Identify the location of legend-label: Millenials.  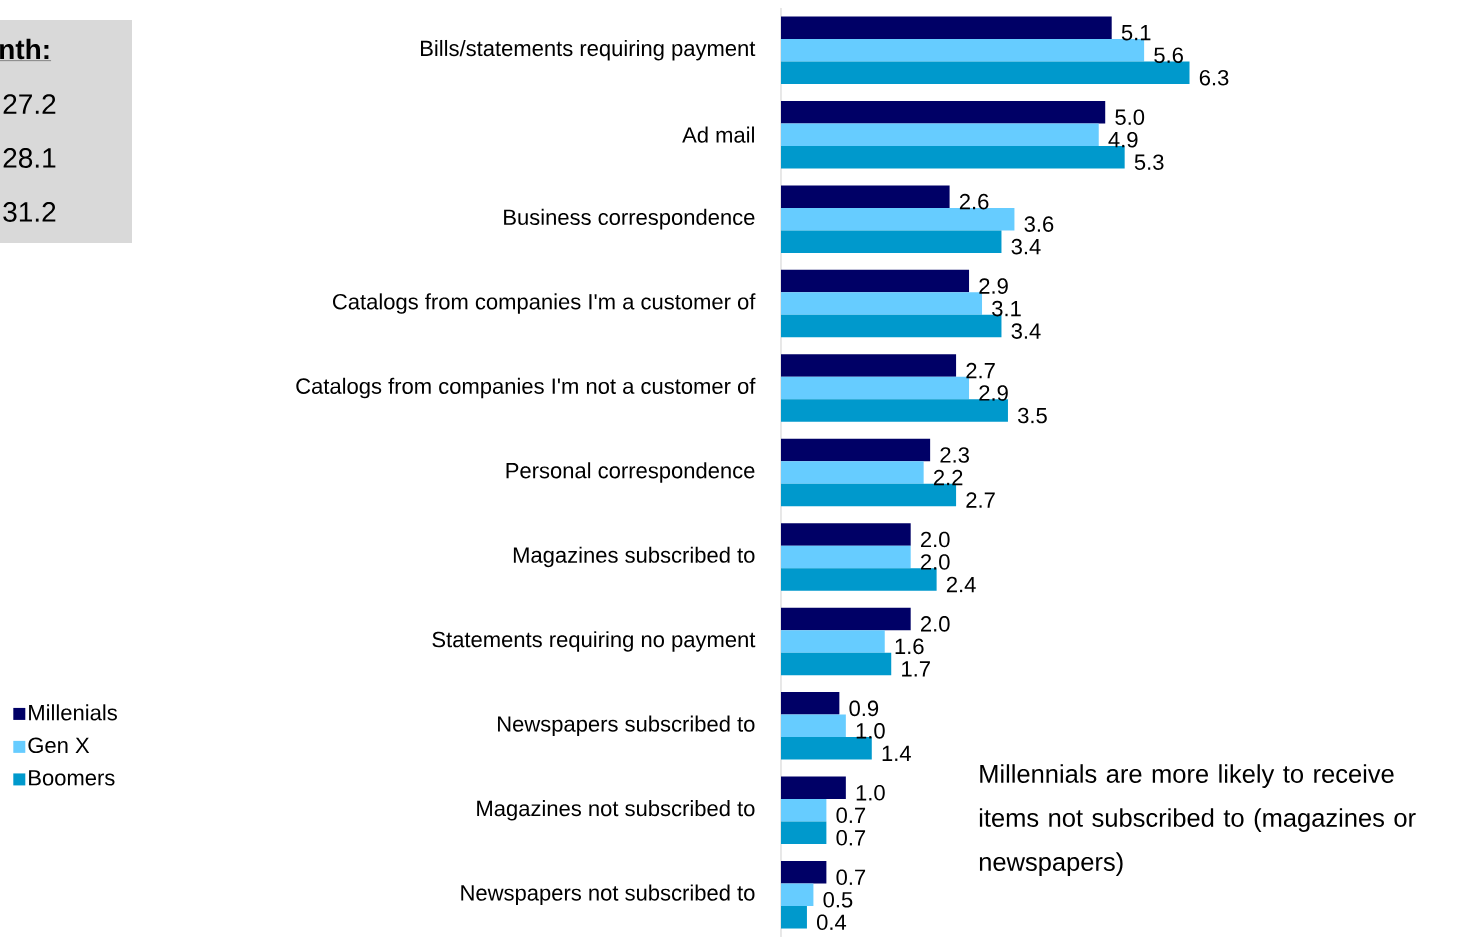
(73, 712).